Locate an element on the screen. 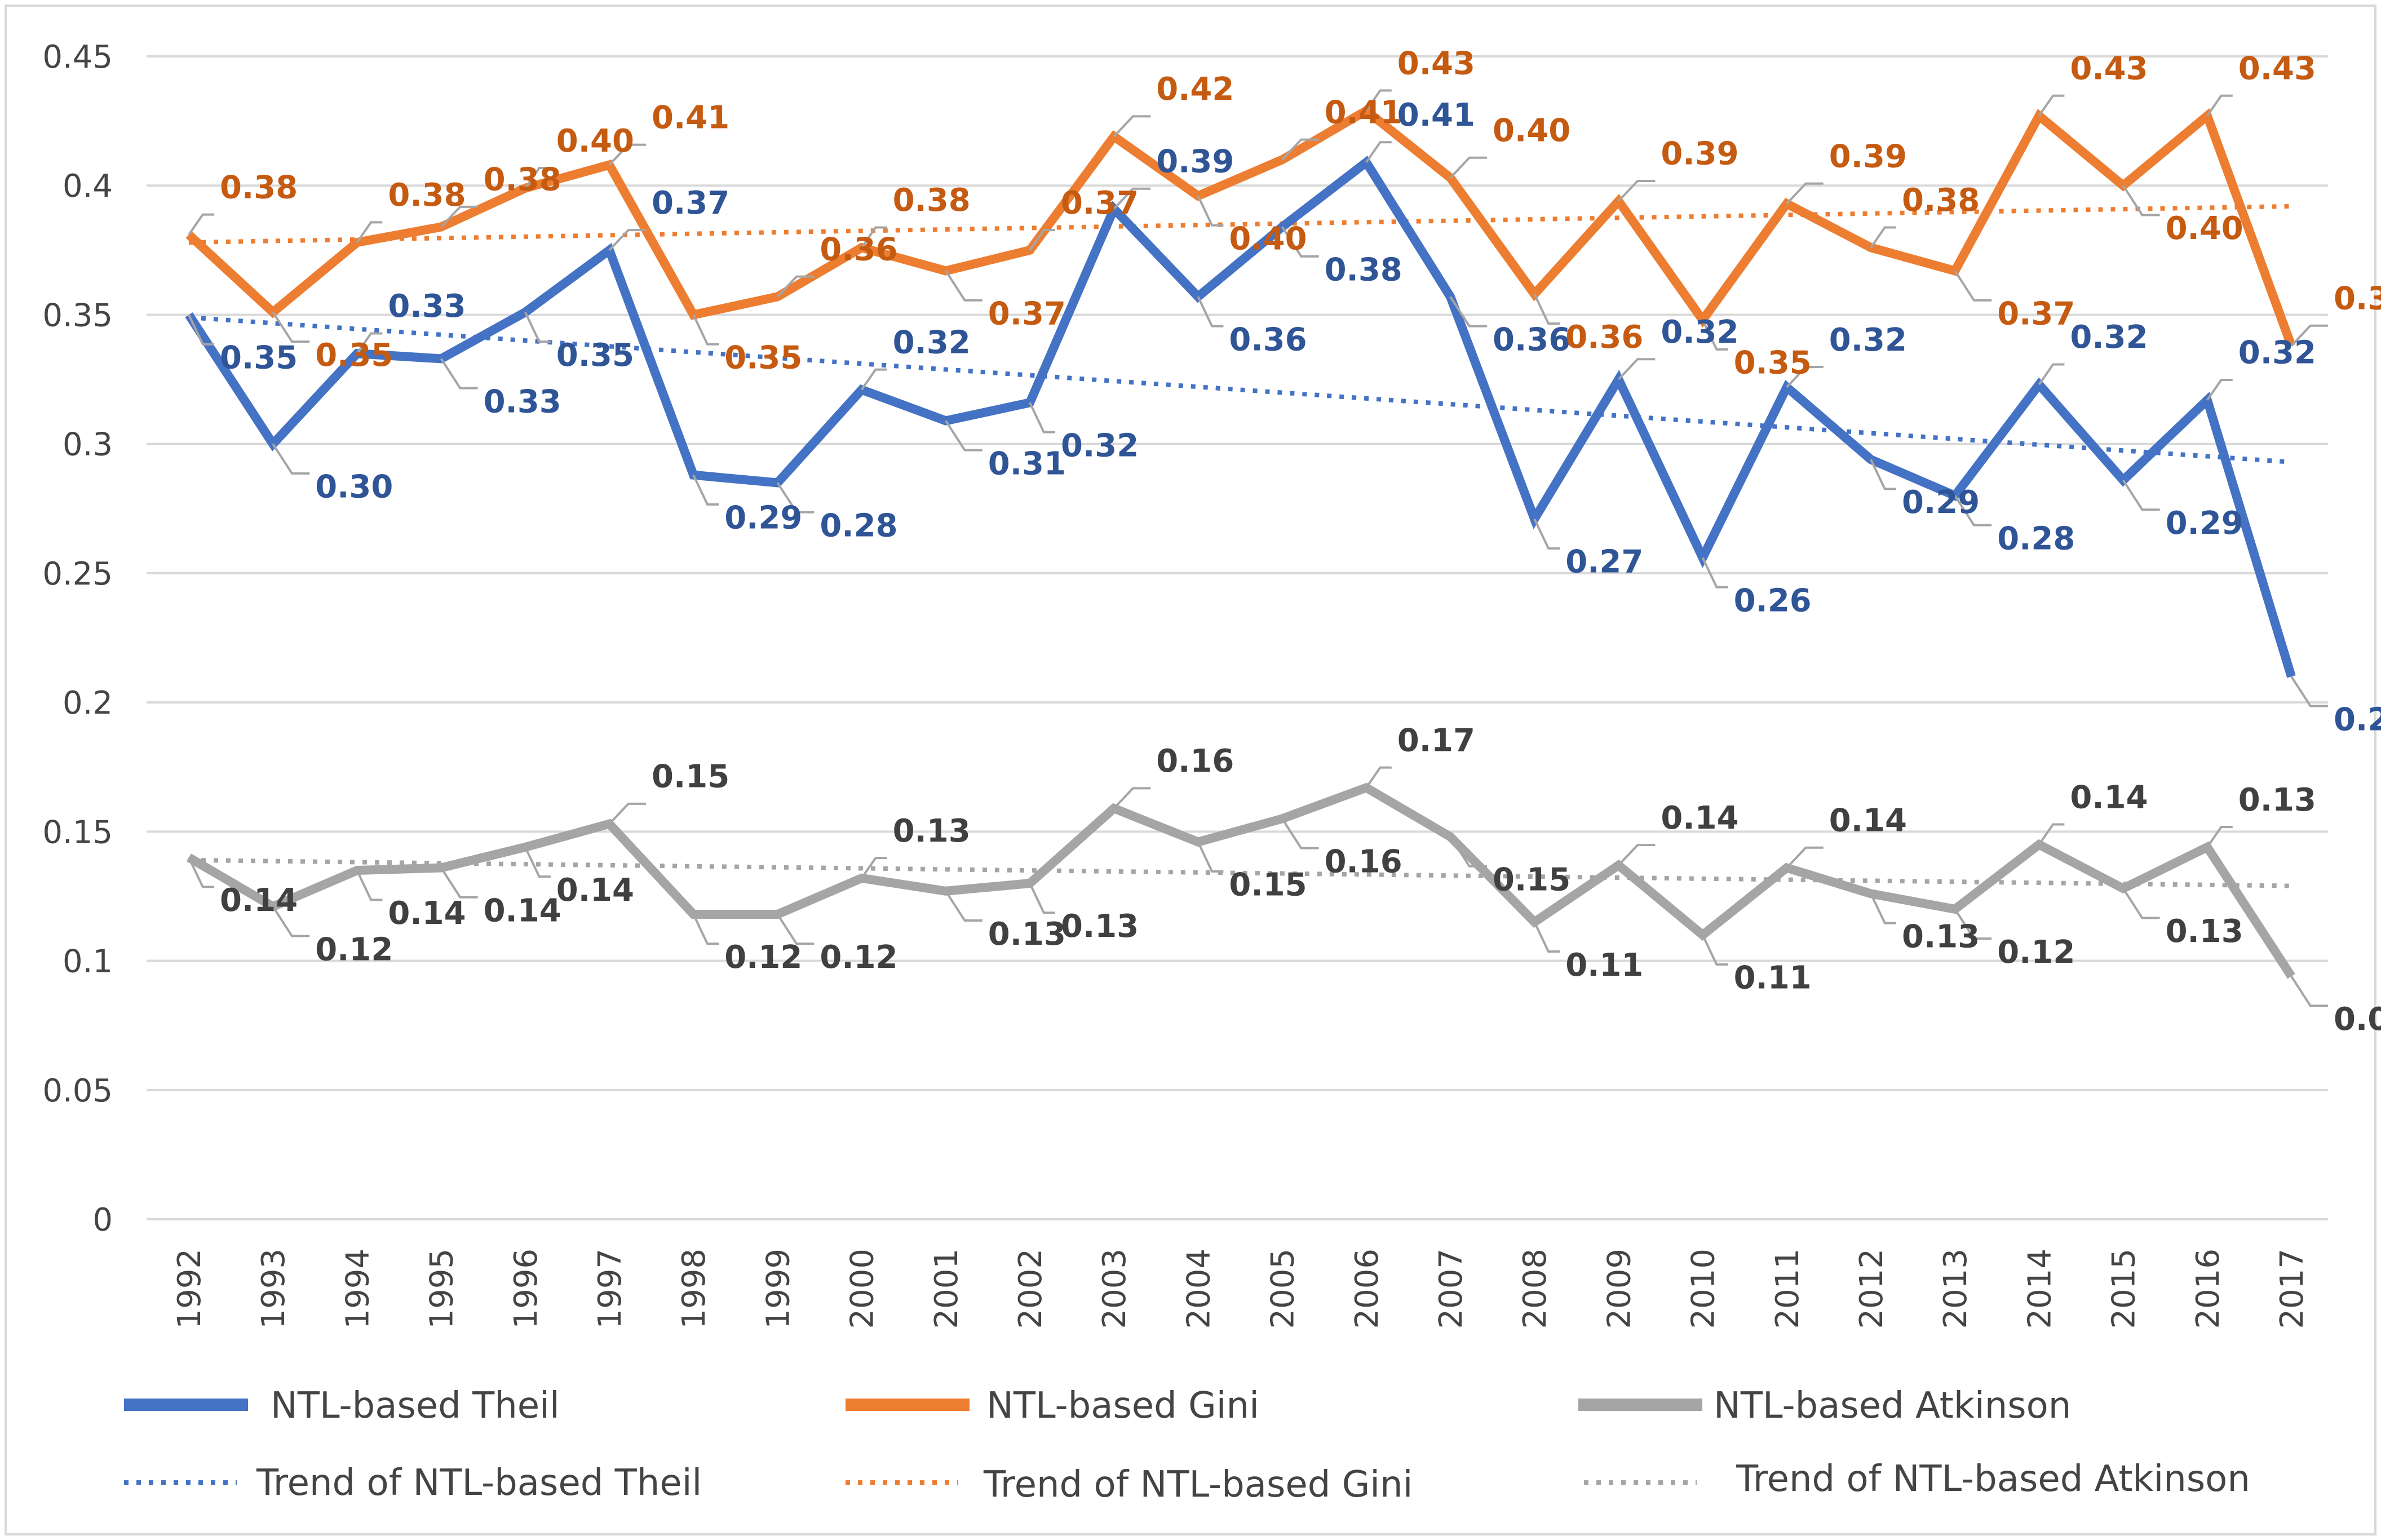  data-label-ntl-based-theil: 0.31 is located at coordinates (1027, 463).